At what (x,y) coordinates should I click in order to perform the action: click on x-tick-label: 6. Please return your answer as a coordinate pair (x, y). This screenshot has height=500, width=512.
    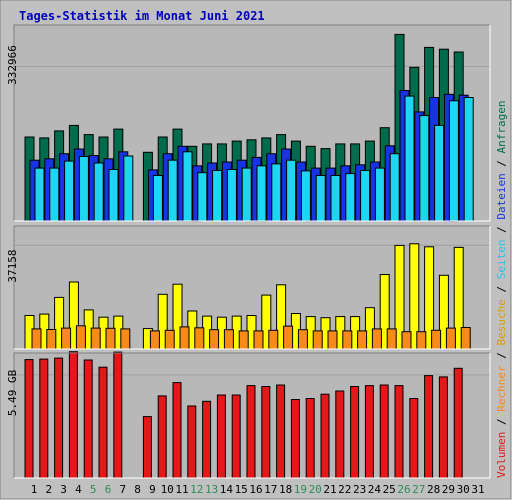
    Looking at the image, I should click on (108, 489).